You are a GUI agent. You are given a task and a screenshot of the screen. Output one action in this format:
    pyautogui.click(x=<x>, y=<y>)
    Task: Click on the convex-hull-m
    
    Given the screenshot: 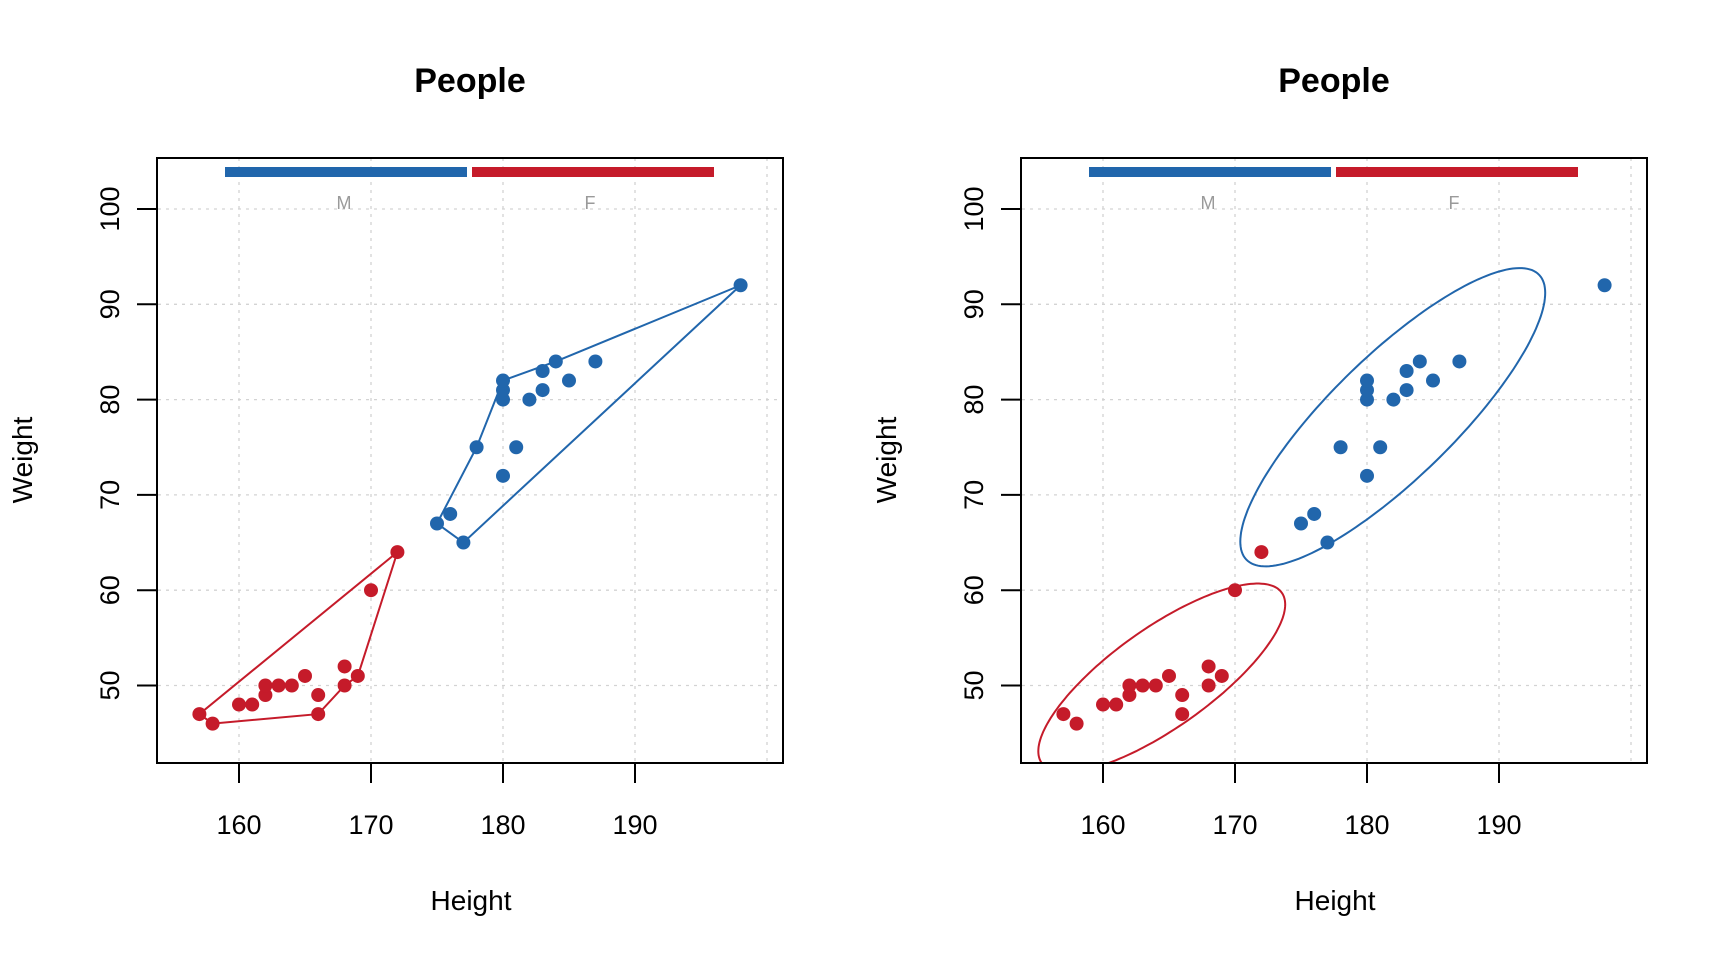 What is the action you would take?
    pyautogui.click(x=588, y=414)
    